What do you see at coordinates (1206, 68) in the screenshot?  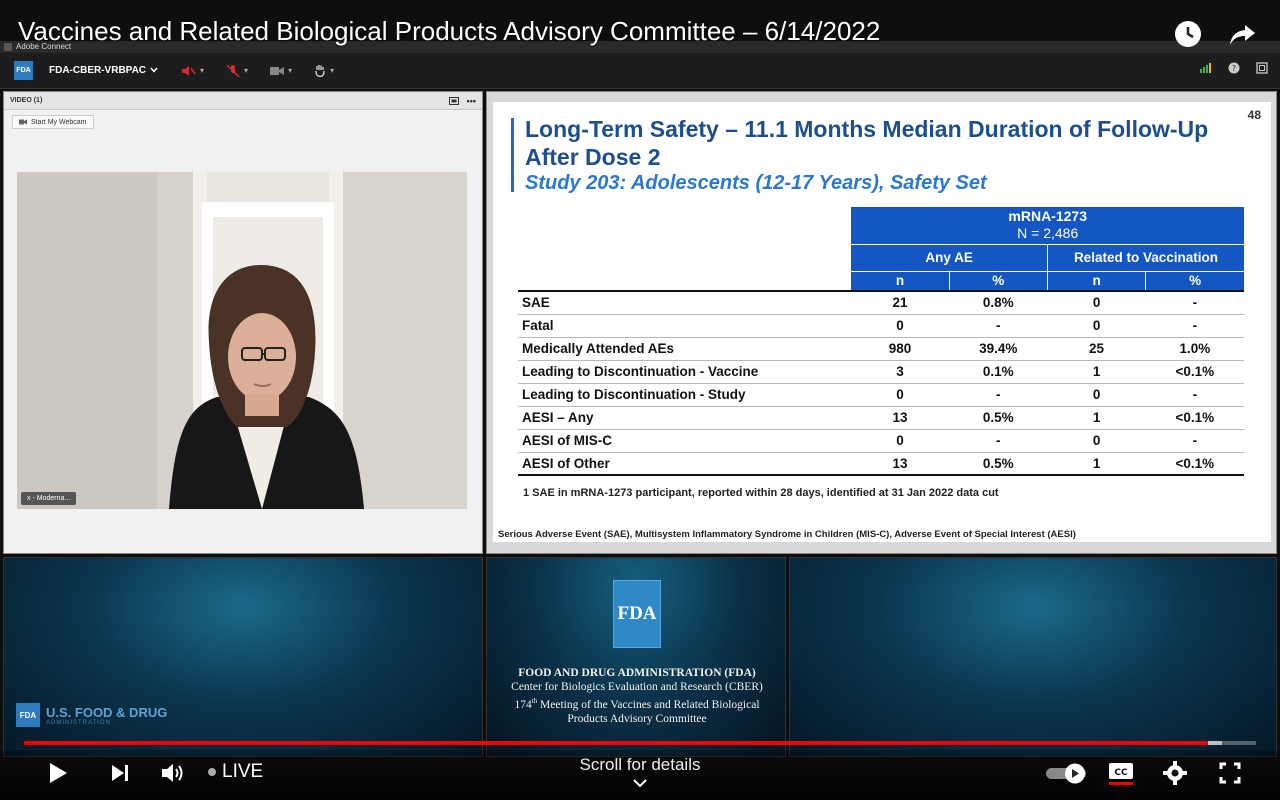 I see `connection-bars-icon` at bounding box center [1206, 68].